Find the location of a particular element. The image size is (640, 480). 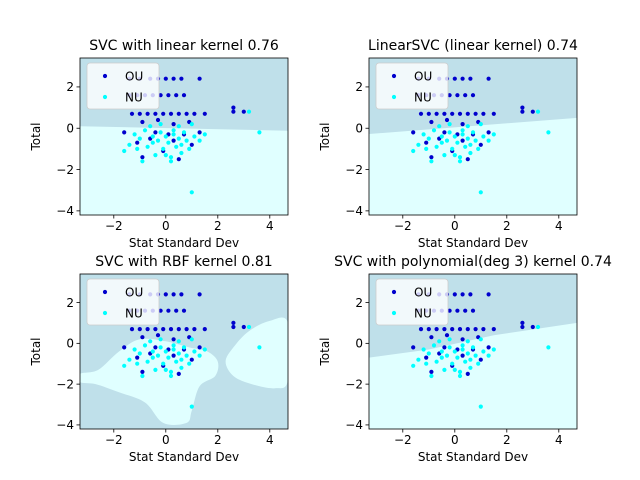

decision-region-nu is located at coordinates (149, 381).